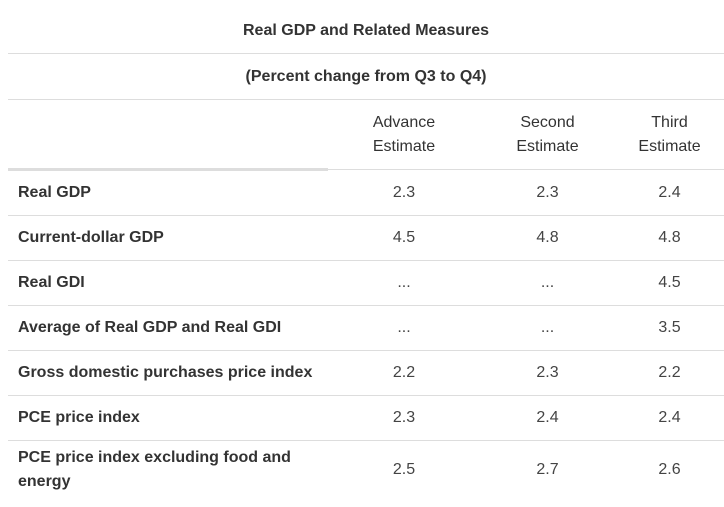 Image resolution: width=724 pixels, height=507 pixels. Describe the element at coordinates (404, 146) in the screenshot. I see `column-header-advance-line2: Estimate` at that location.